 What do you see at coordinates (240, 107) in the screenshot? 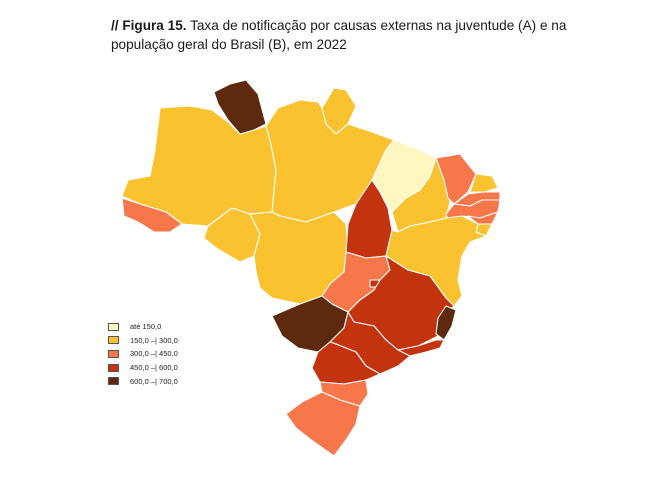
I see `state-rr` at bounding box center [240, 107].